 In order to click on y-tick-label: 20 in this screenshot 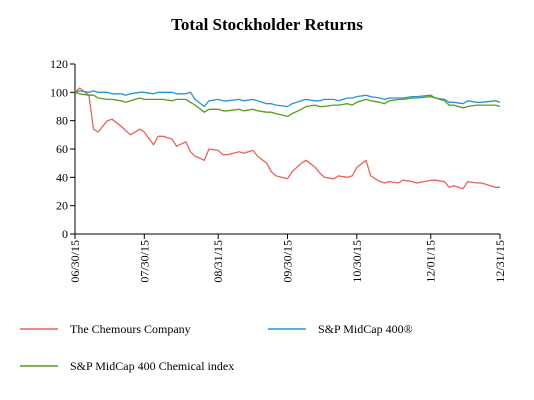, I will do `click(62, 206)`.